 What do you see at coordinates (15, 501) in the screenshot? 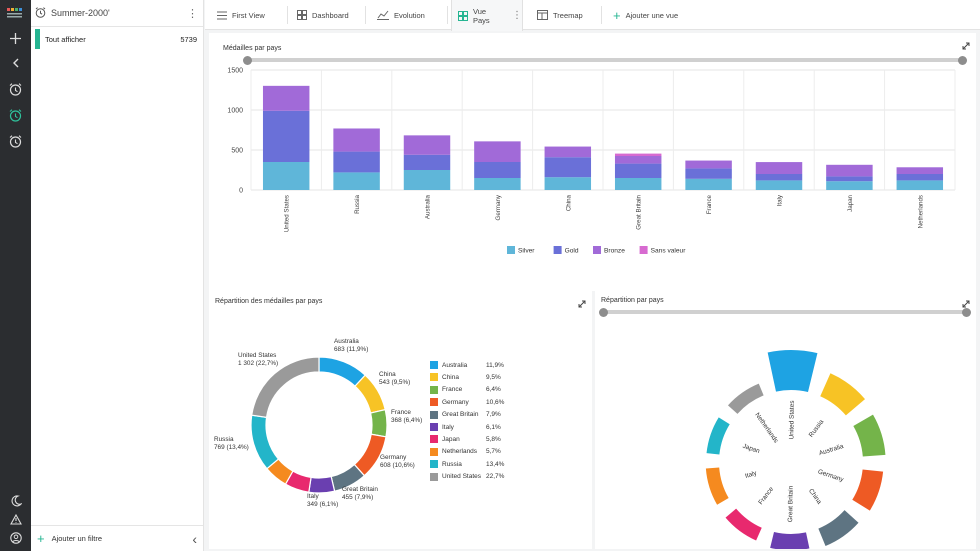
I see `dark-mode-moon-icon` at bounding box center [15, 501].